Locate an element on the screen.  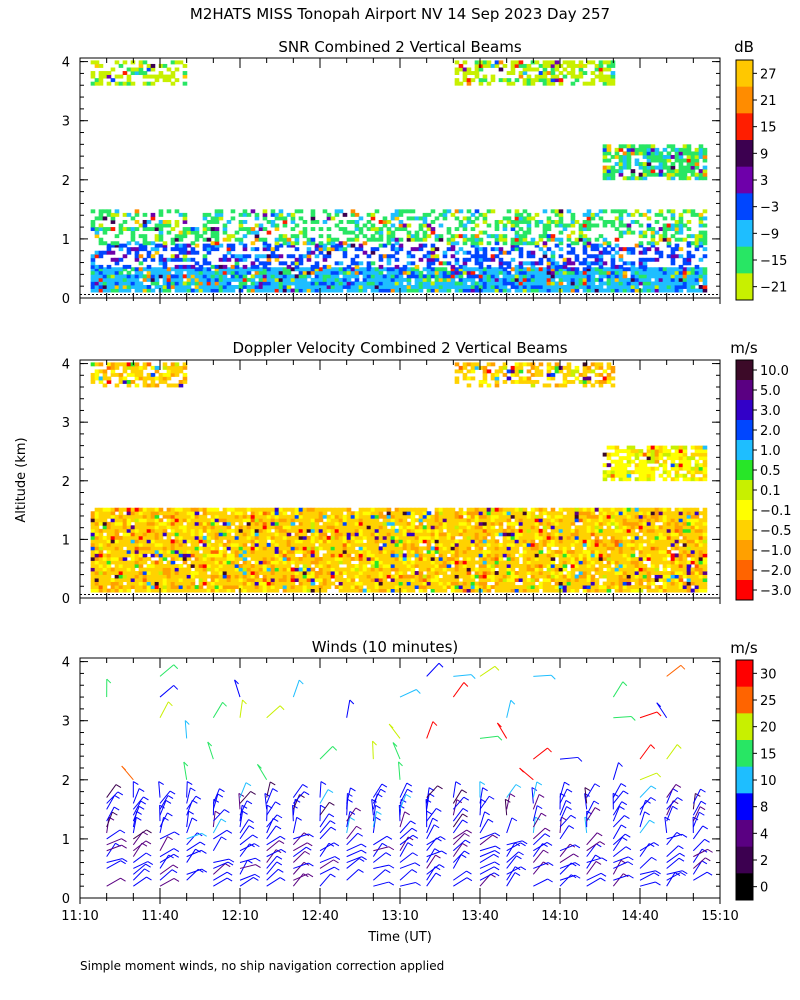
y-tick-label: 4 is located at coordinates (66, 63).